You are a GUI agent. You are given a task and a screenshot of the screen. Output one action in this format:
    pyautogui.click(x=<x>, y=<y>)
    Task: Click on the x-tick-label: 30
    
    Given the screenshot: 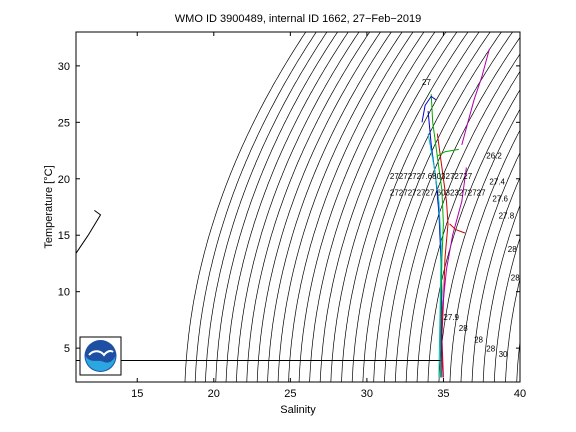 What is the action you would take?
    pyautogui.click(x=367, y=394)
    